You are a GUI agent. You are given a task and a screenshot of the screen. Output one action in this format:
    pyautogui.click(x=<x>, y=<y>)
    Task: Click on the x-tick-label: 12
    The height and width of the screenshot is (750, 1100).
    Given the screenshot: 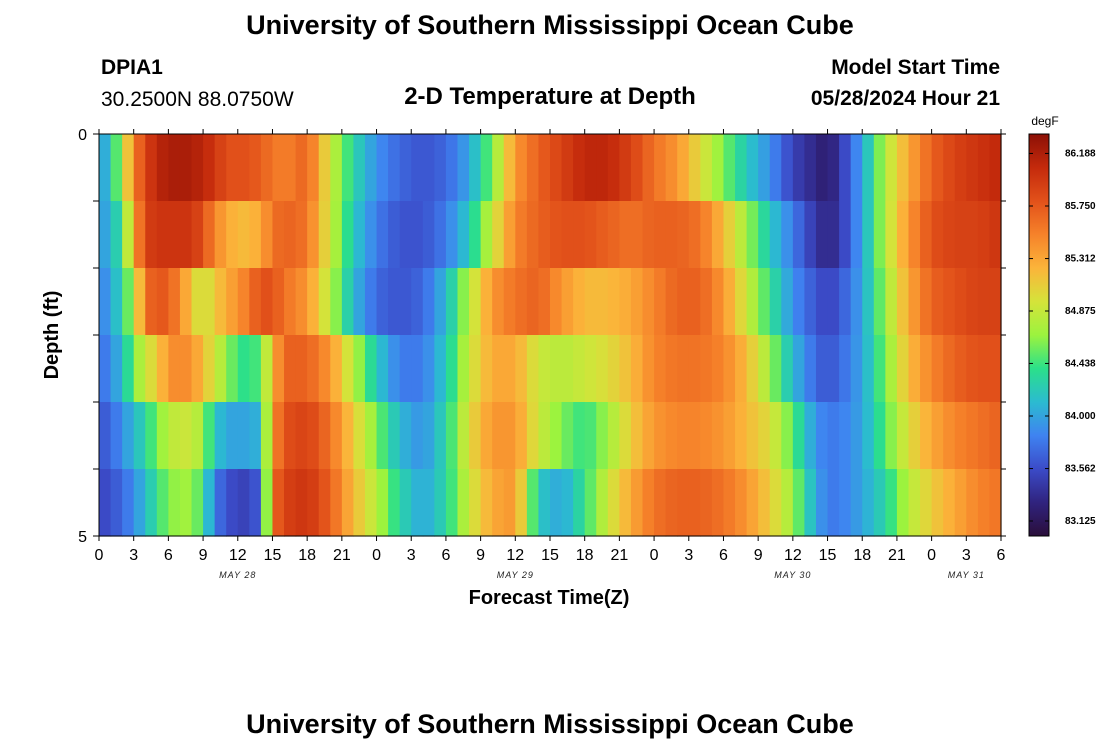 What is the action you would take?
    pyautogui.click(x=515, y=555)
    